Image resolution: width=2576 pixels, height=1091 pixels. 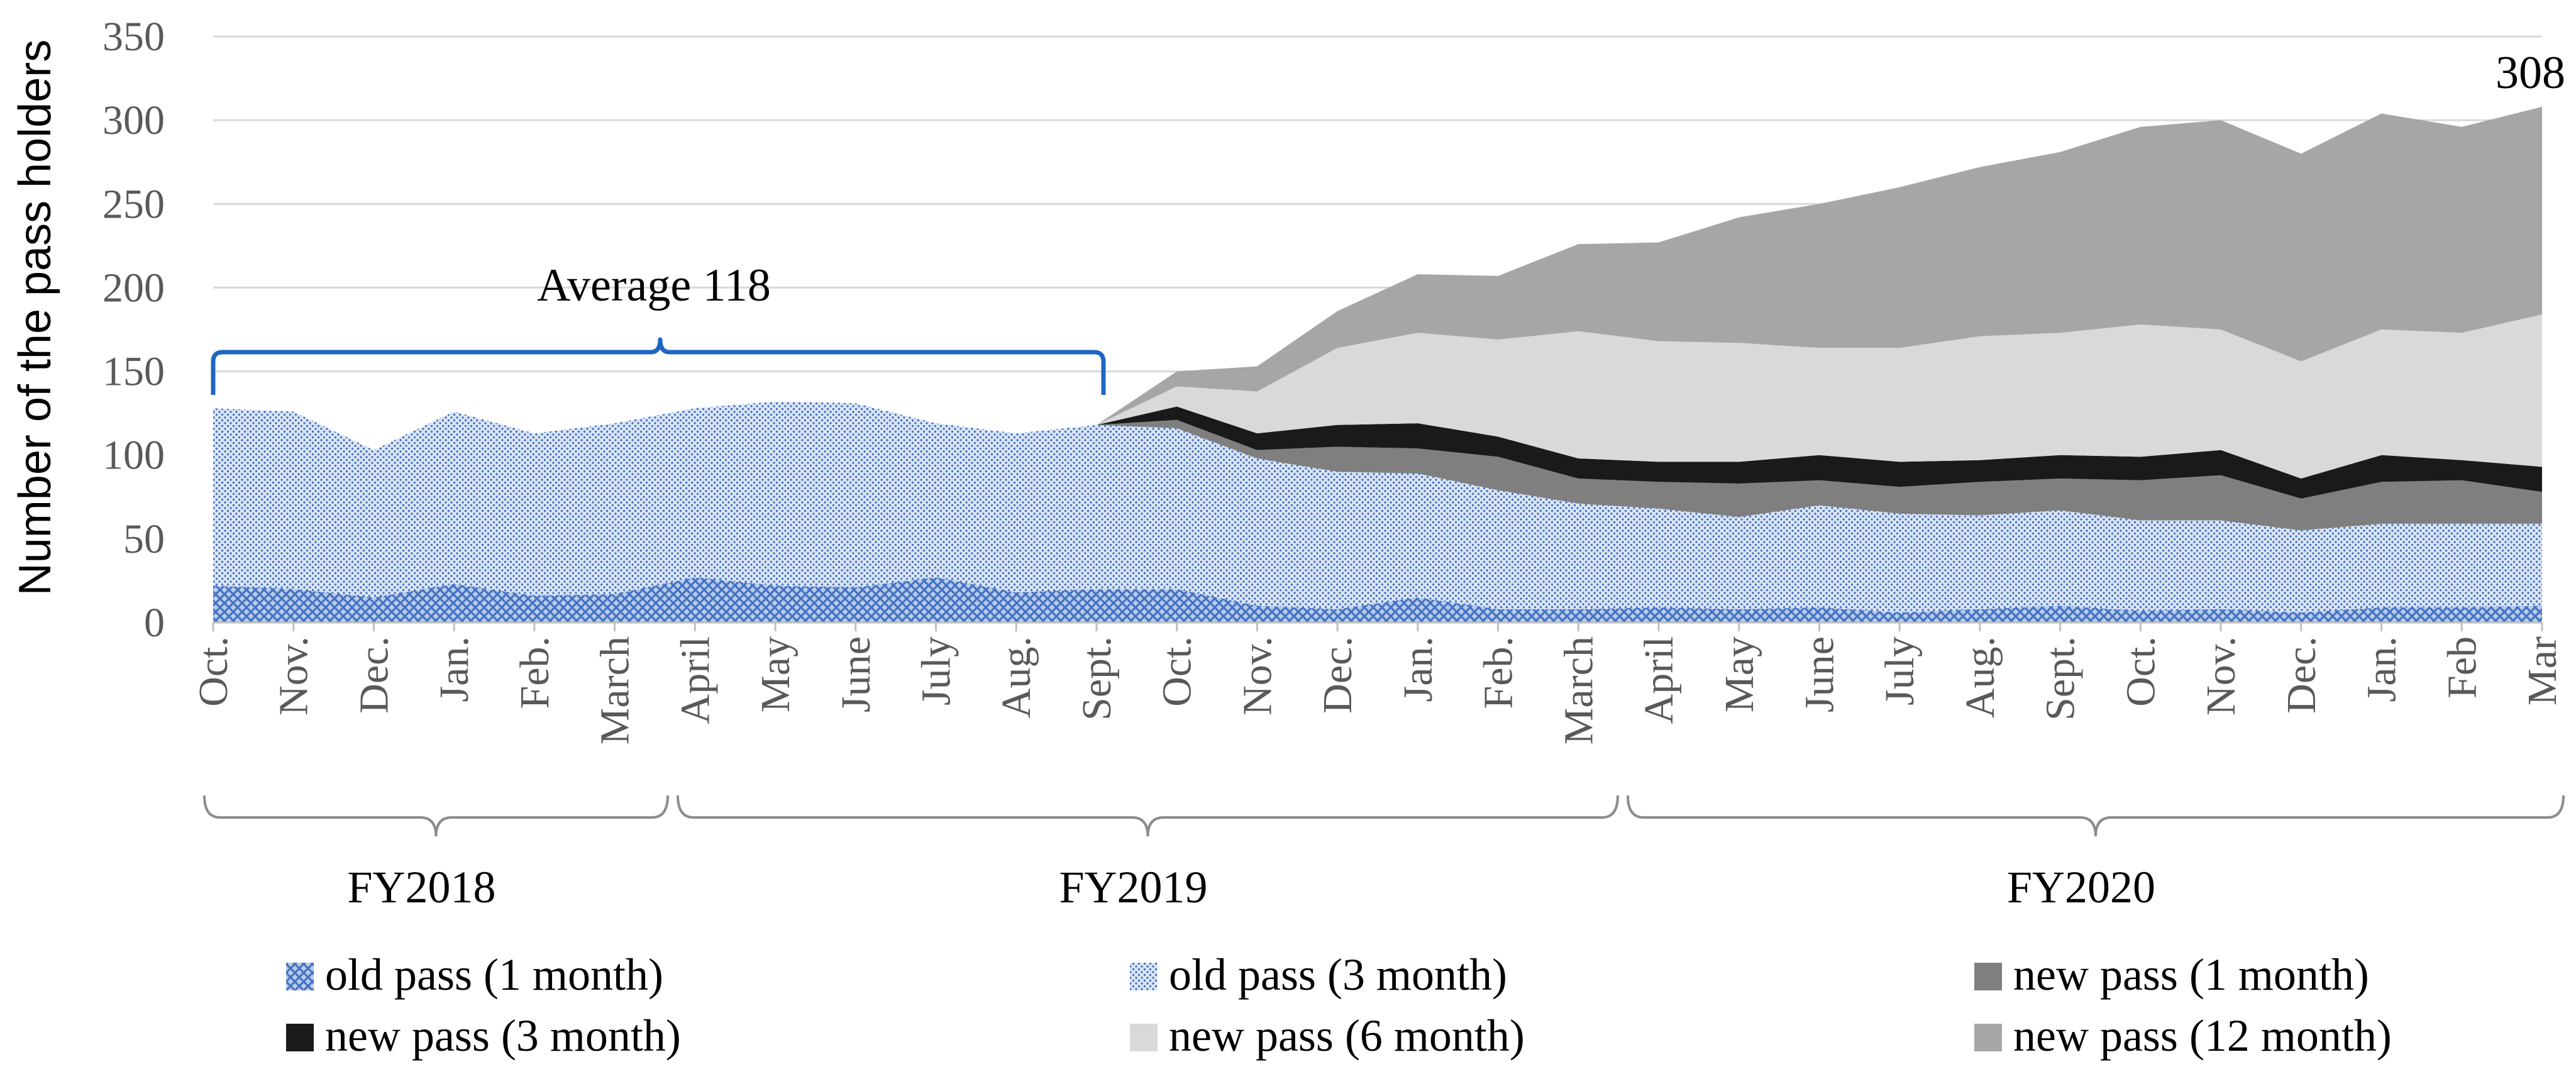 What do you see at coordinates (658, 366) in the screenshot?
I see `average-bracket-line` at bounding box center [658, 366].